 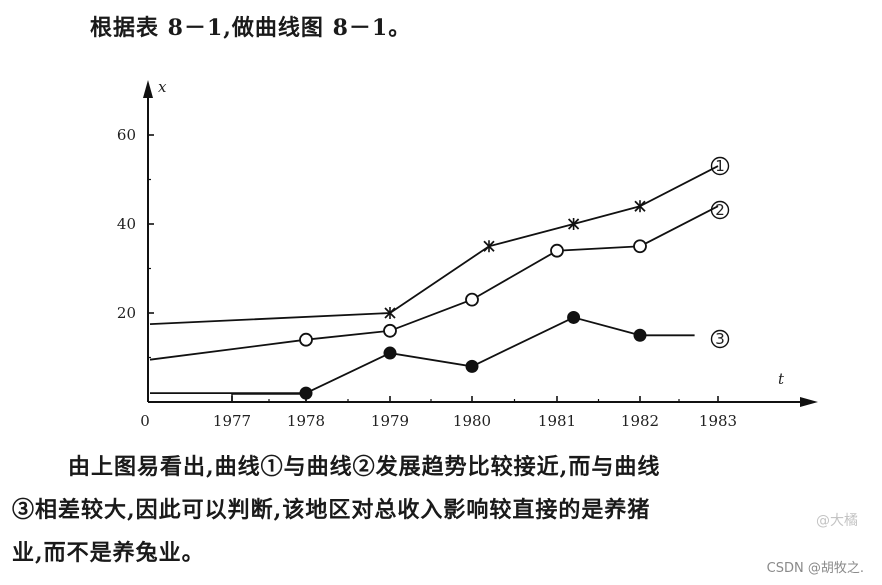 I want to click on x-tick-label: 1982, so click(x=640, y=421).